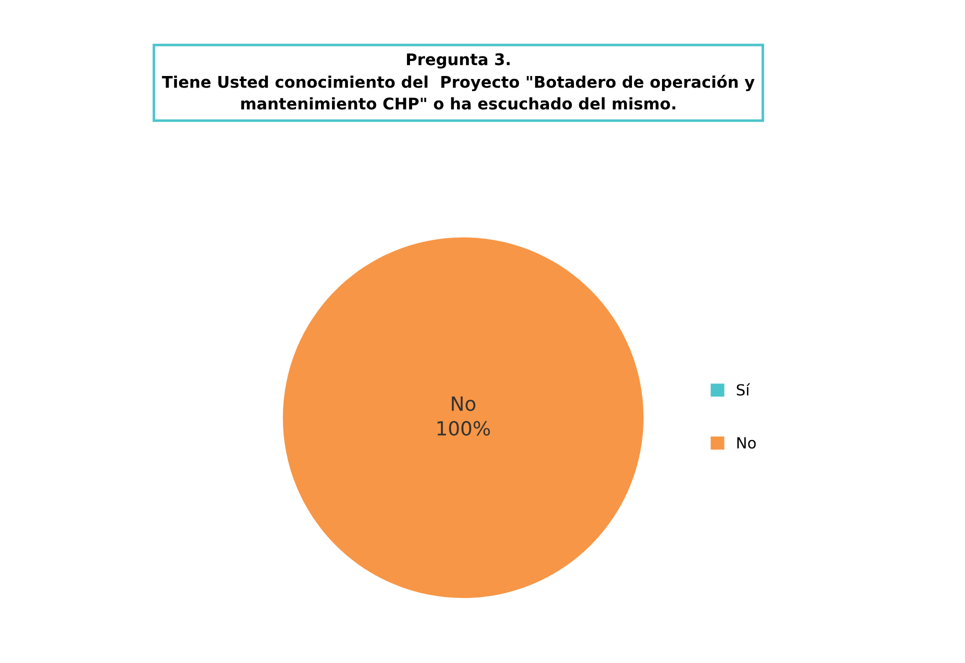  I want to click on legend-label: Sí, so click(743, 389).